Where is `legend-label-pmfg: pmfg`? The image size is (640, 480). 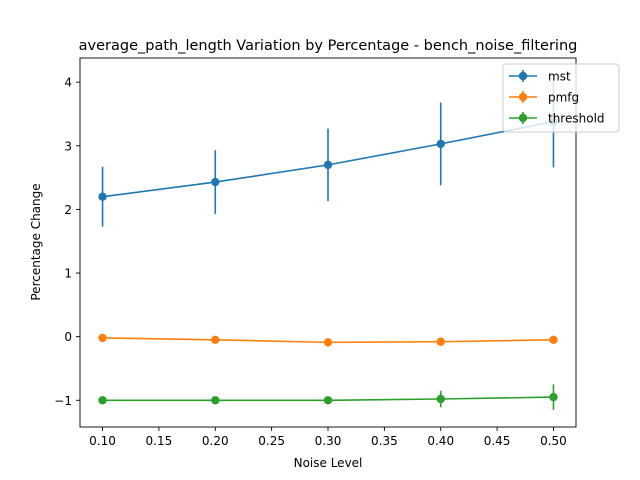
legend-label-pmfg: pmfg is located at coordinates (563, 98).